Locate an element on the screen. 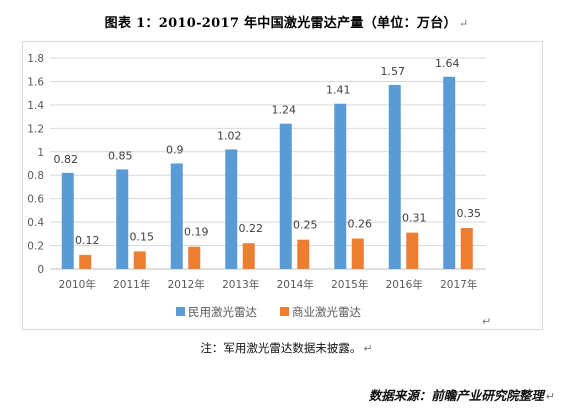  data-label: 1.02 is located at coordinates (229, 135).